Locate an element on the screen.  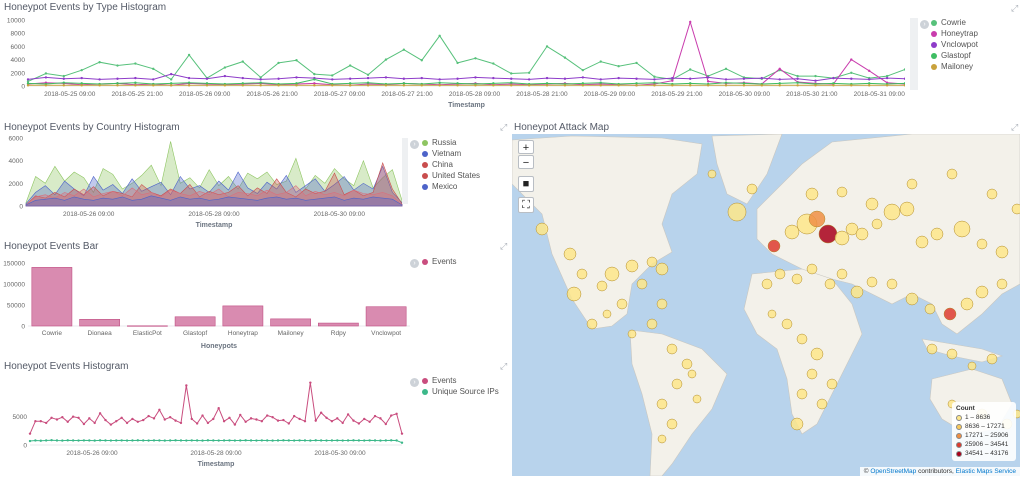
legend-item-vietnam: Vietnam is located at coordinates (451, 153).